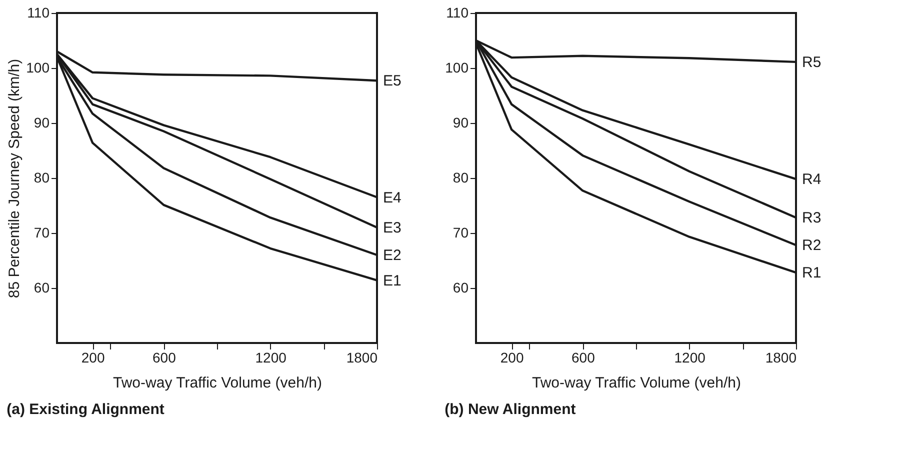  I want to click on series-label: E2, so click(392, 255).